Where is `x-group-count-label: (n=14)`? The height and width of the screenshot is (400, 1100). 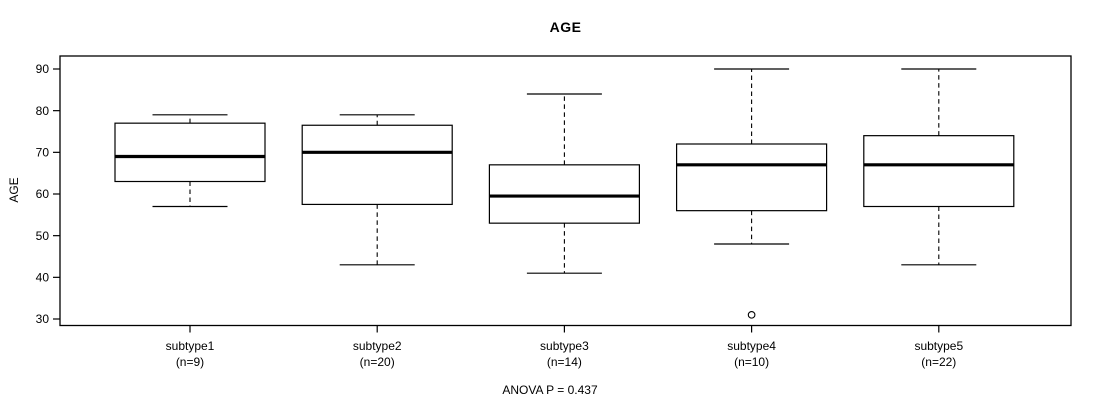 x-group-count-label: (n=14) is located at coordinates (564, 362).